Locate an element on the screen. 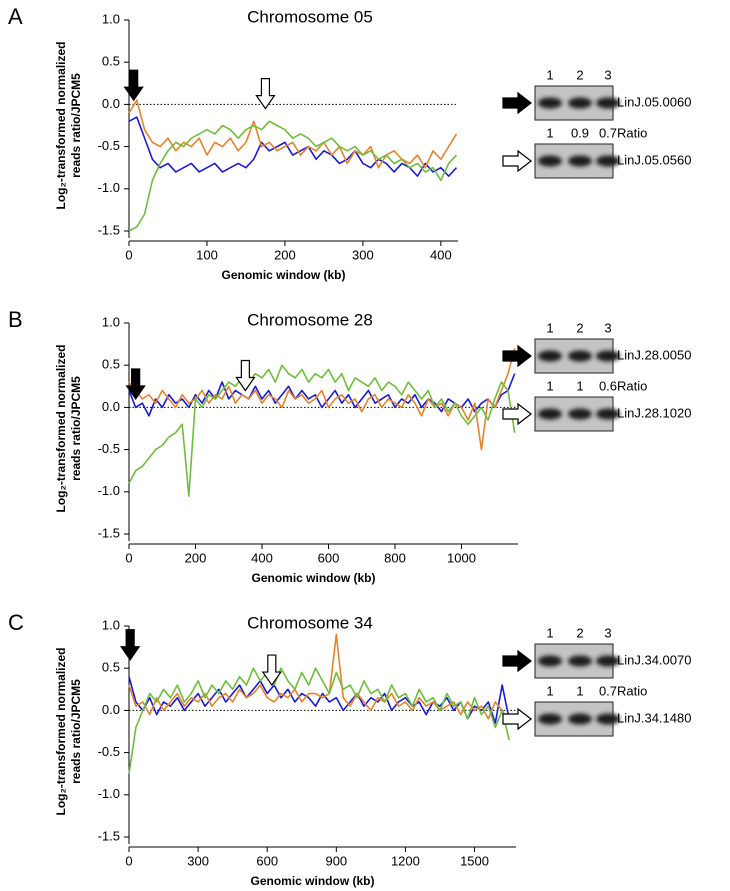 Image resolution: width=730 pixels, height=891 pixels. gene-label: LinJ.05.0060 is located at coordinates (654, 101).